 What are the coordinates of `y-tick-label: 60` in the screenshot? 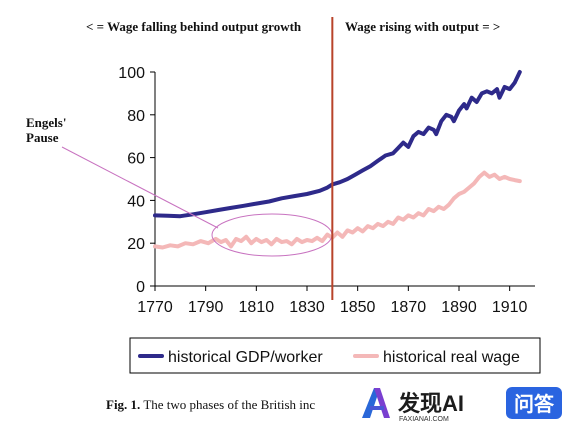 It's located at (136, 159).